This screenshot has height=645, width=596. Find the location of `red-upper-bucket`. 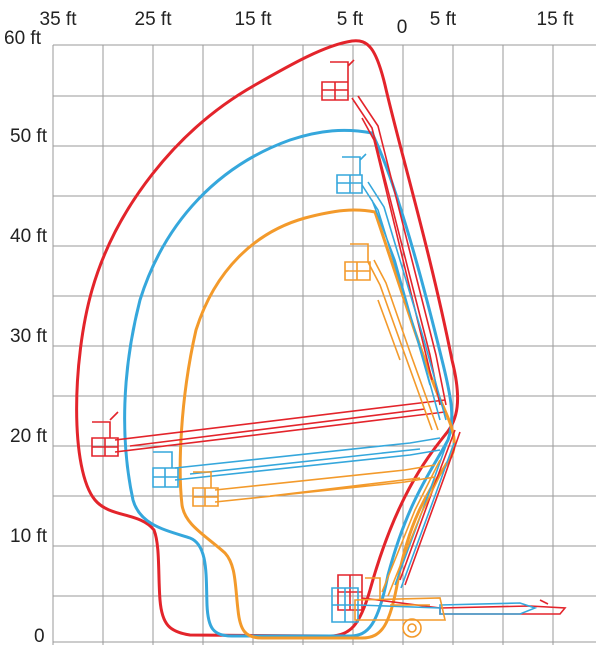

red-upper-bucket is located at coordinates (338, 80).